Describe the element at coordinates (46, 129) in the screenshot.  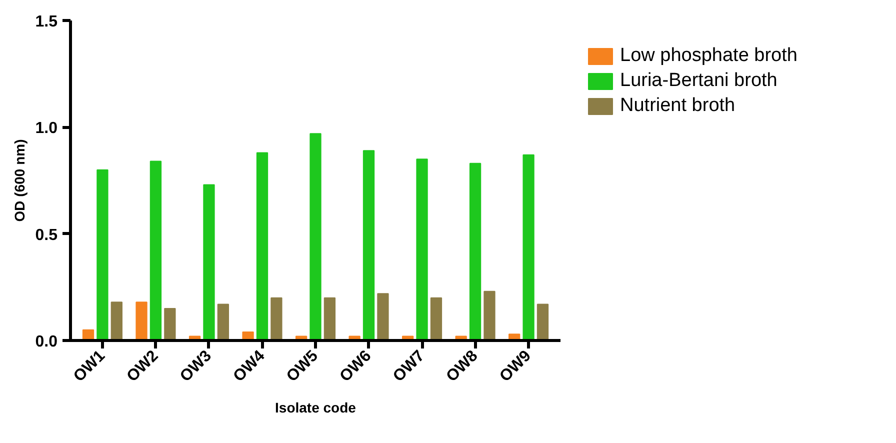
I see `y-tick-label: 1.0` at that location.